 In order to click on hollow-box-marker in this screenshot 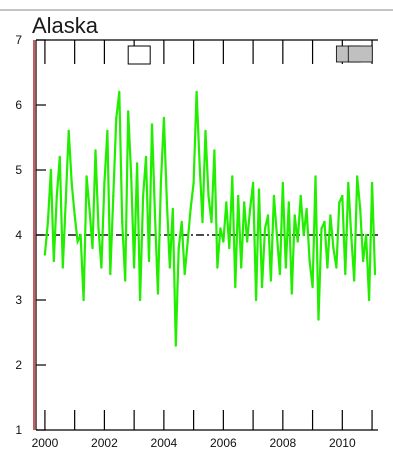, I will do `click(139, 55)`.